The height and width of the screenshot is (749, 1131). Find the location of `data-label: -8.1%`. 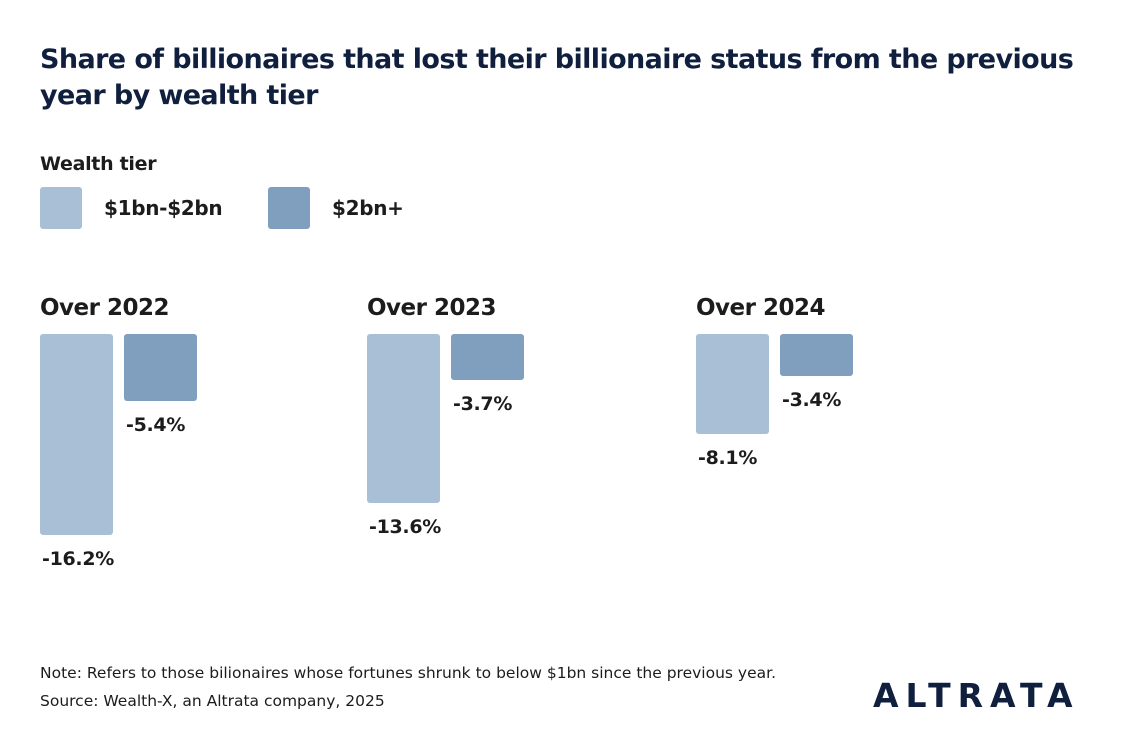

data-label: -8.1% is located at coordinates (728, 458).